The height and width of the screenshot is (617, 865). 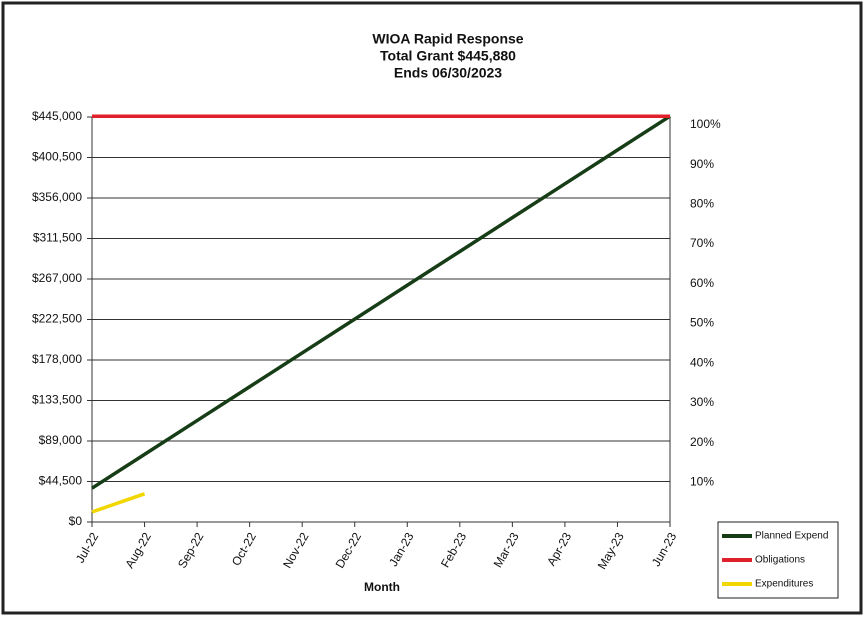 I want to click on y2-tick-label: 20%, so click(x=702, y=442).